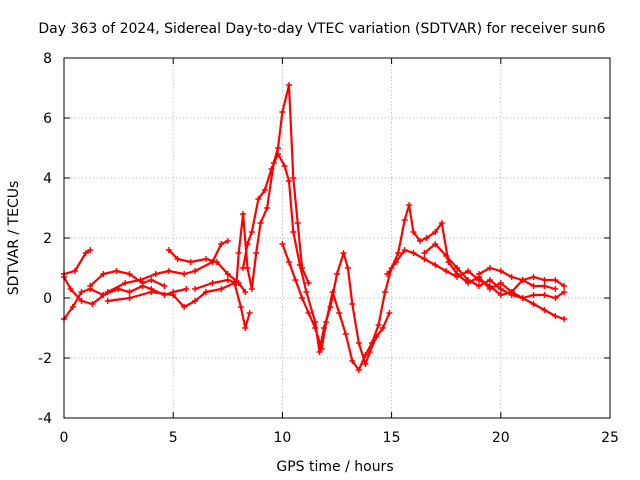  I want to click on y-tick-label: 6, so click(47, 119).